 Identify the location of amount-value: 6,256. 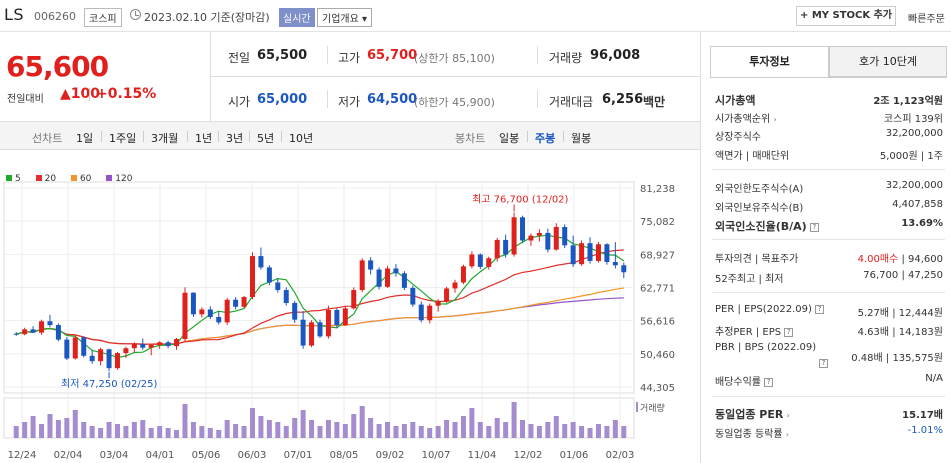
(623, 99).